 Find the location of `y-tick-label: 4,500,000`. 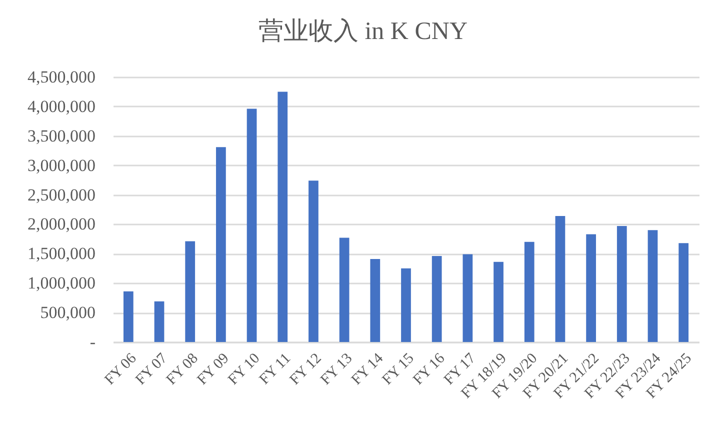

y-tick-label: 4,500,000 is located at coordinates (62, 77).